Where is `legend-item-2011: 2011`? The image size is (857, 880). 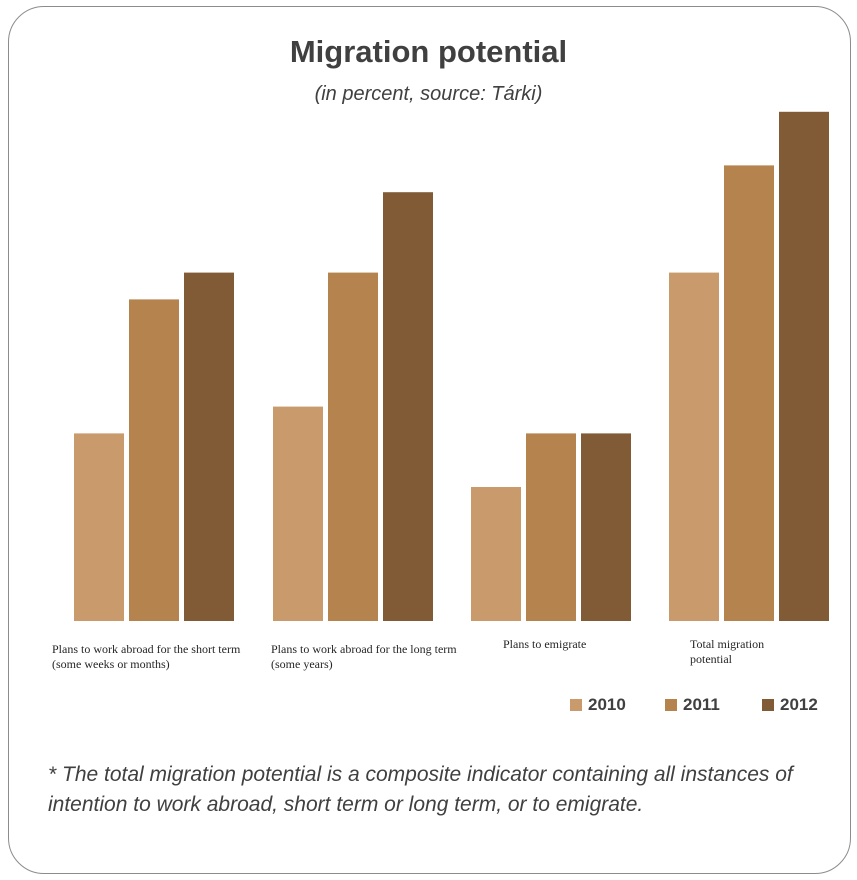
legend-item-2011: 2011 is located at coordinates (692, 705).